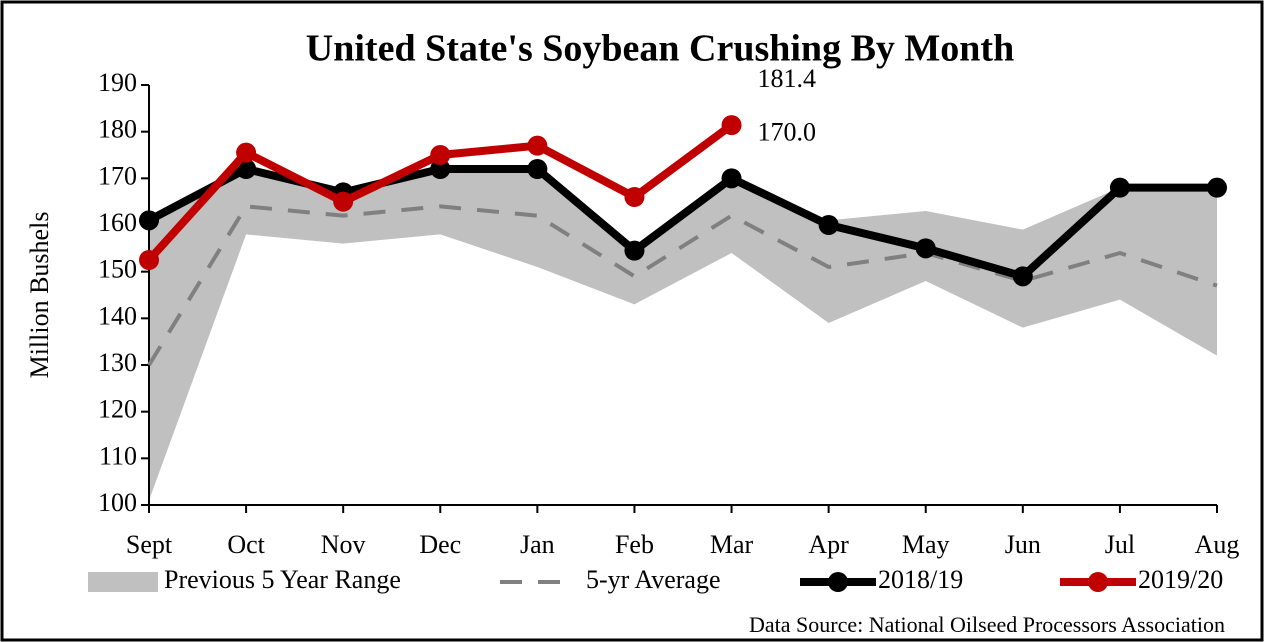 The image size is (1264, 642). What do you see at coordinates (117, 315) in the screenshot?
I see `y-tick-label: 140` at bounding box center [117, 315].